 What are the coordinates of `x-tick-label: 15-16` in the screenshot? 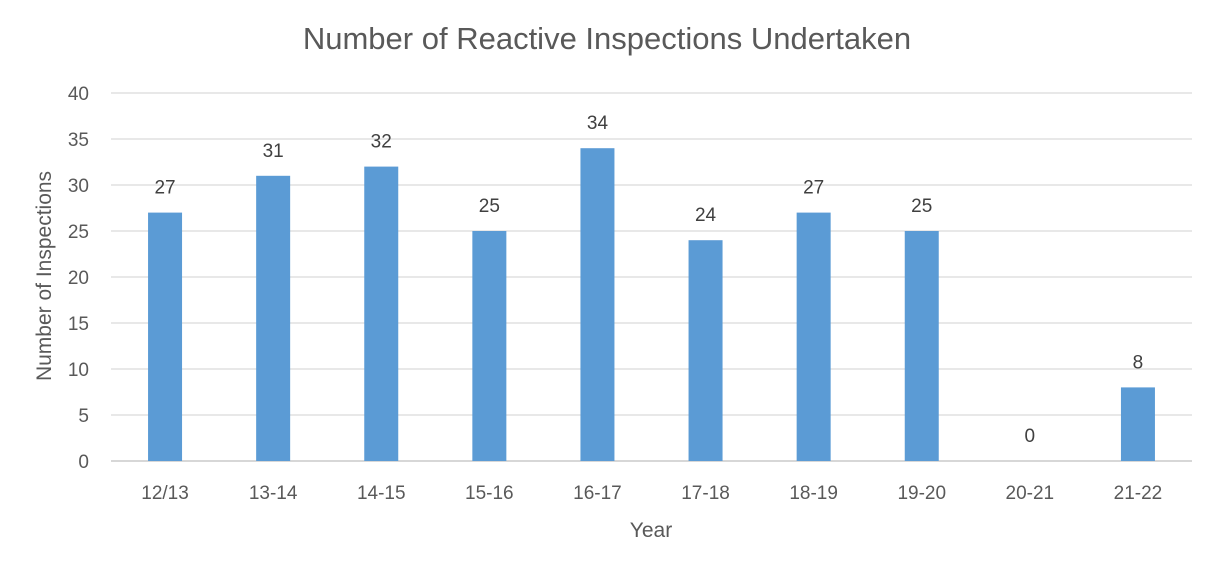 It's located at (489, 493).